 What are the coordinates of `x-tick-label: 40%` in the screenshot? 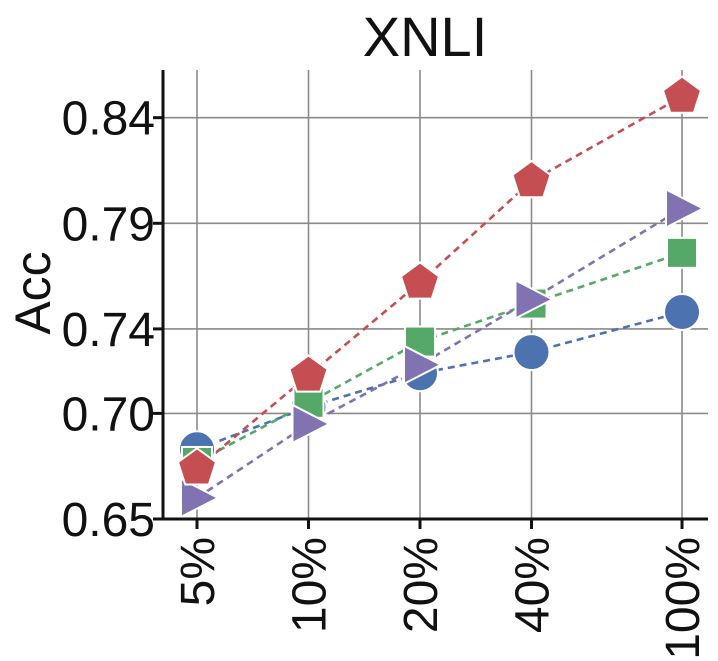 It's located at (533, 585).